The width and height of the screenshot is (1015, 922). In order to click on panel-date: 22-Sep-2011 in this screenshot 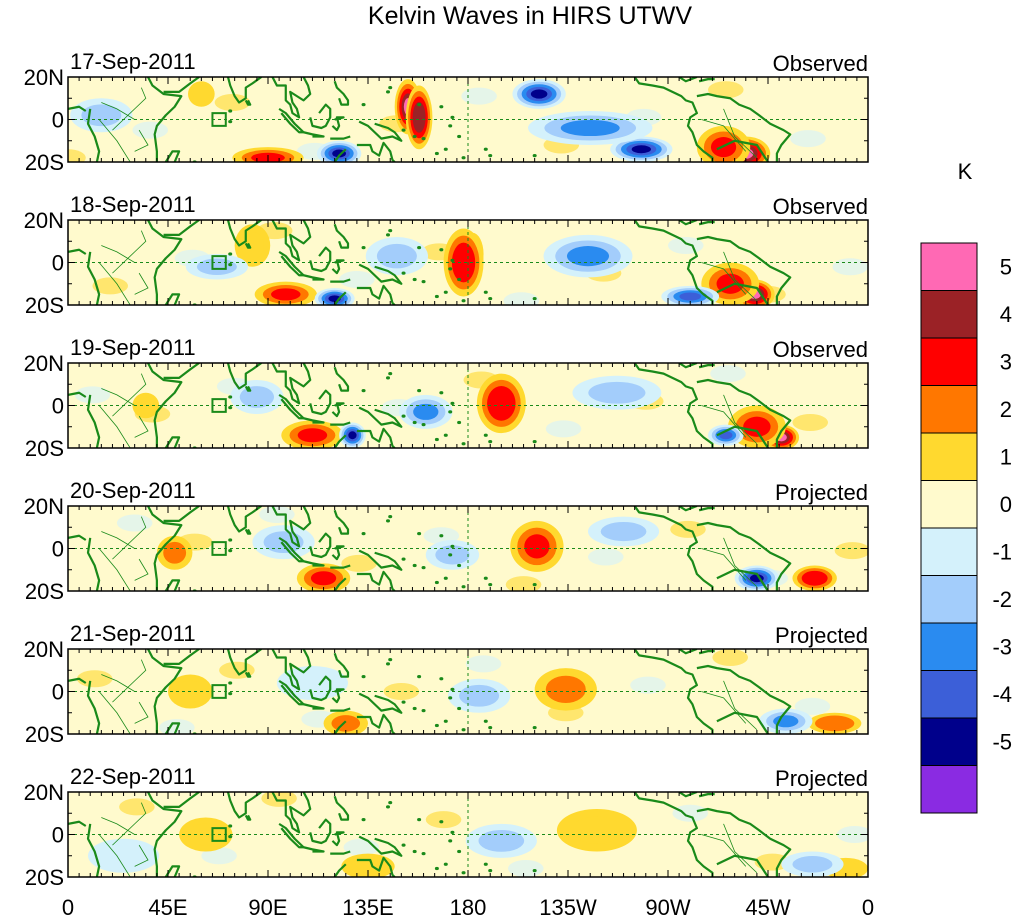, I will do `click(133, 776)`.